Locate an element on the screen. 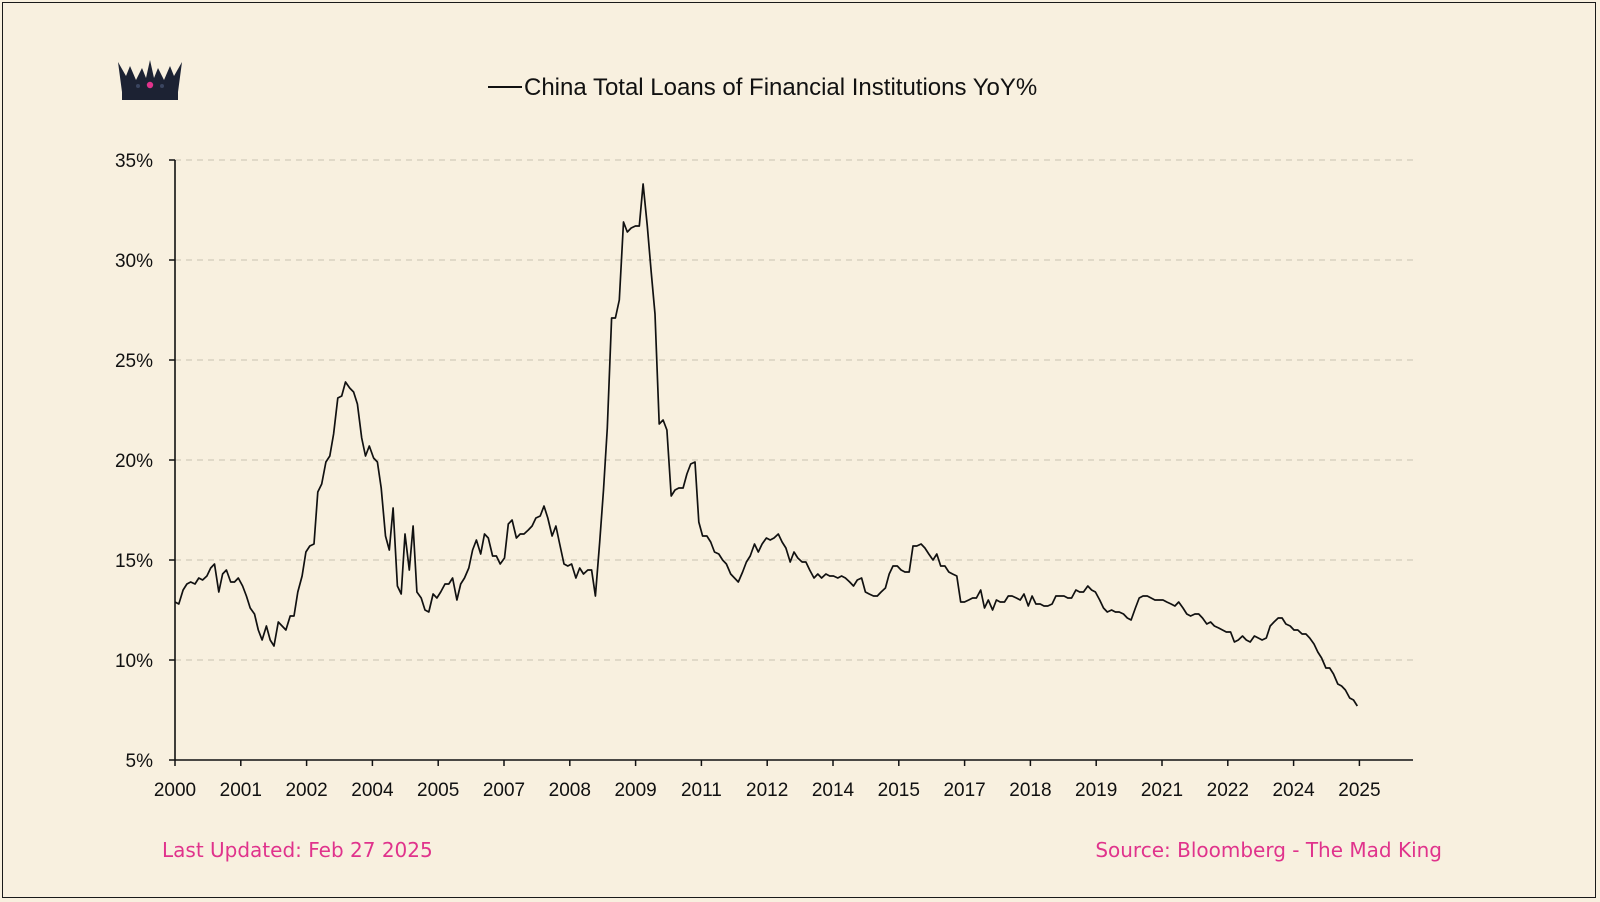 The height and width of the screenshot is (902, 1600). x-tick-label: 2024 is located at coordinates (1293, 790).